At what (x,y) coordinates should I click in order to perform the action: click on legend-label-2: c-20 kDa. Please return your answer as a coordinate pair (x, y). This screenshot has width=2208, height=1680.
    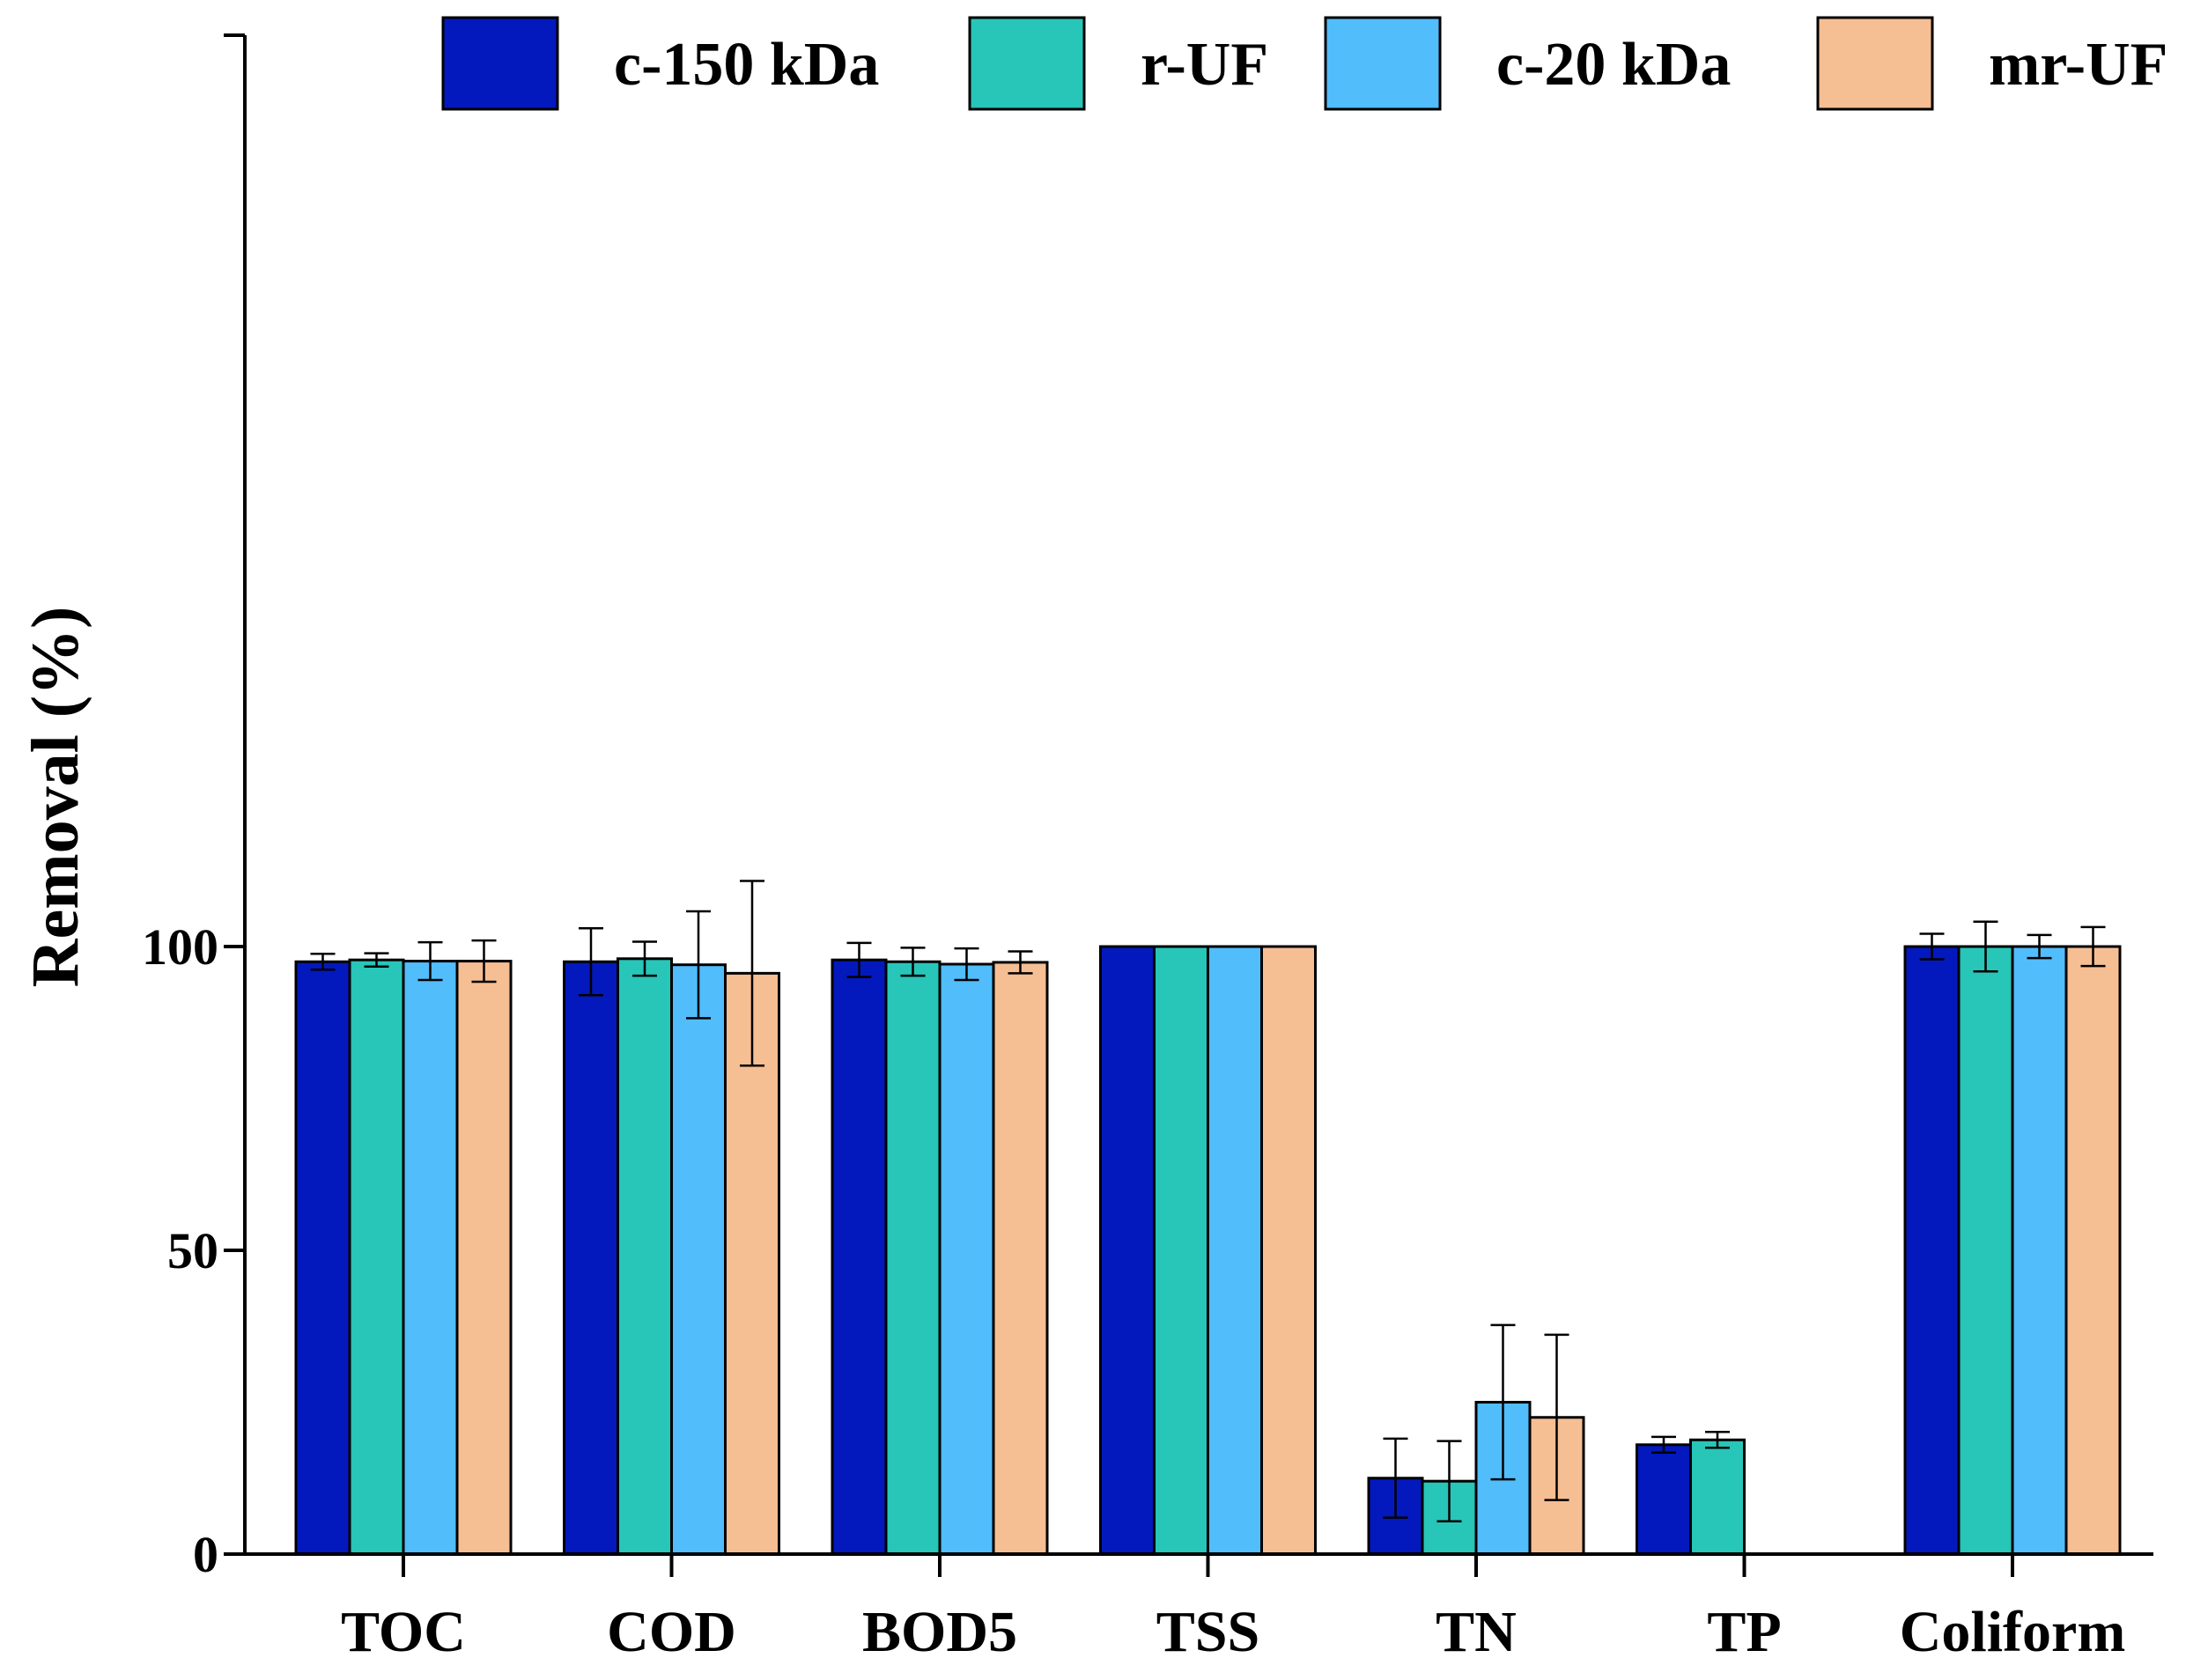
    Looking at the image, I should click on (1614, 65).